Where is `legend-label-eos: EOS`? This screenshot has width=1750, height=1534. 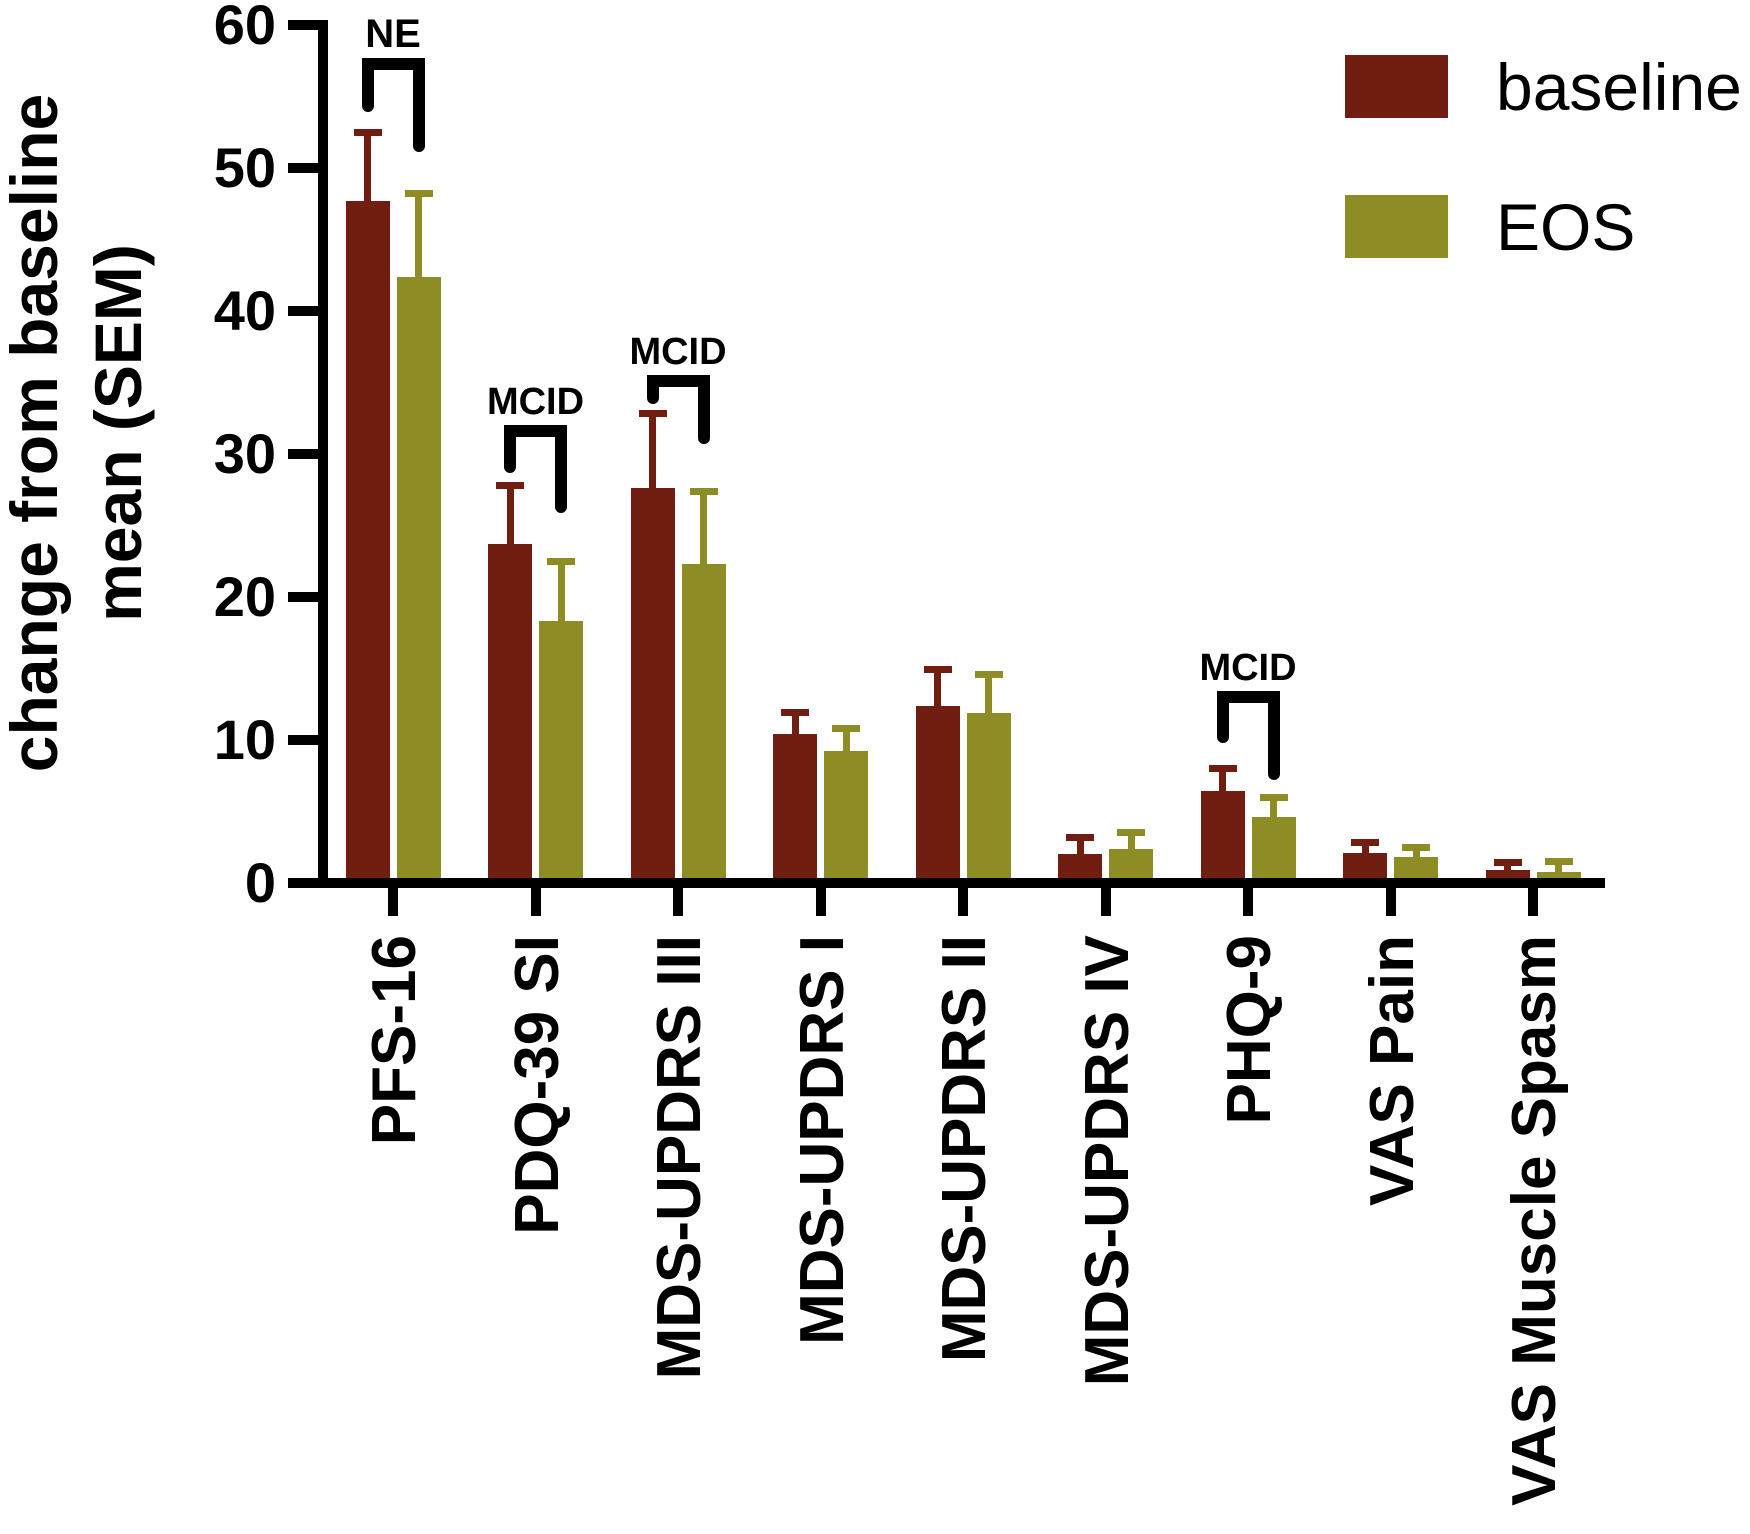 legend-label-eos: EOS is located at coordinates (1566, 226).